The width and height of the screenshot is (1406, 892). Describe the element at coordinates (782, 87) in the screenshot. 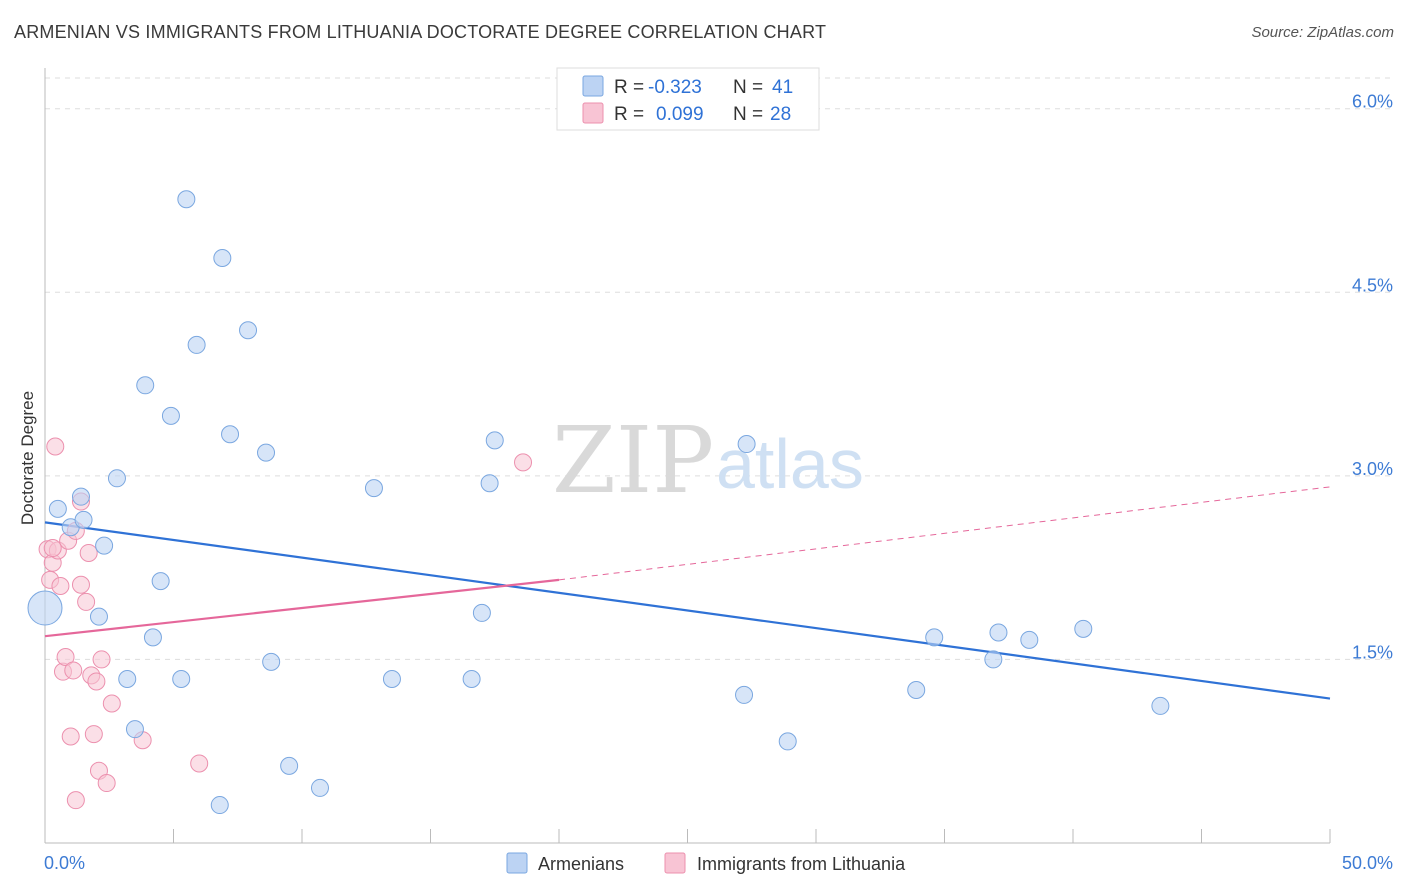

I see `legend-n-value: 41` at that location.